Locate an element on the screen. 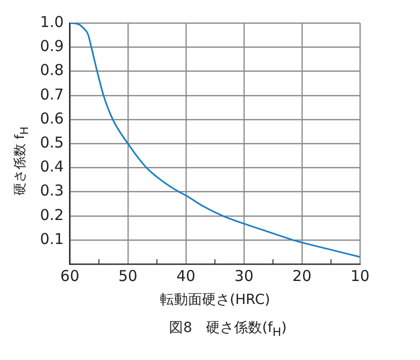 The height and width of the screenshot is (360, 420). x-tick-label: 10 is located at coordinates (360, 276).